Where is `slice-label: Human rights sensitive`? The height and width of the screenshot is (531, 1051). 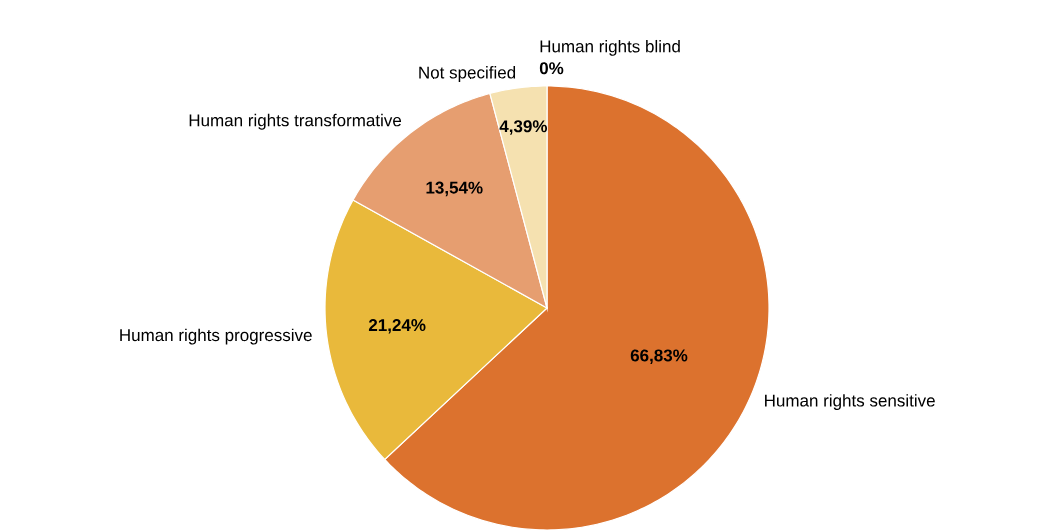
slice-label: Human rights sensitive is located at coordinates (850, 402).